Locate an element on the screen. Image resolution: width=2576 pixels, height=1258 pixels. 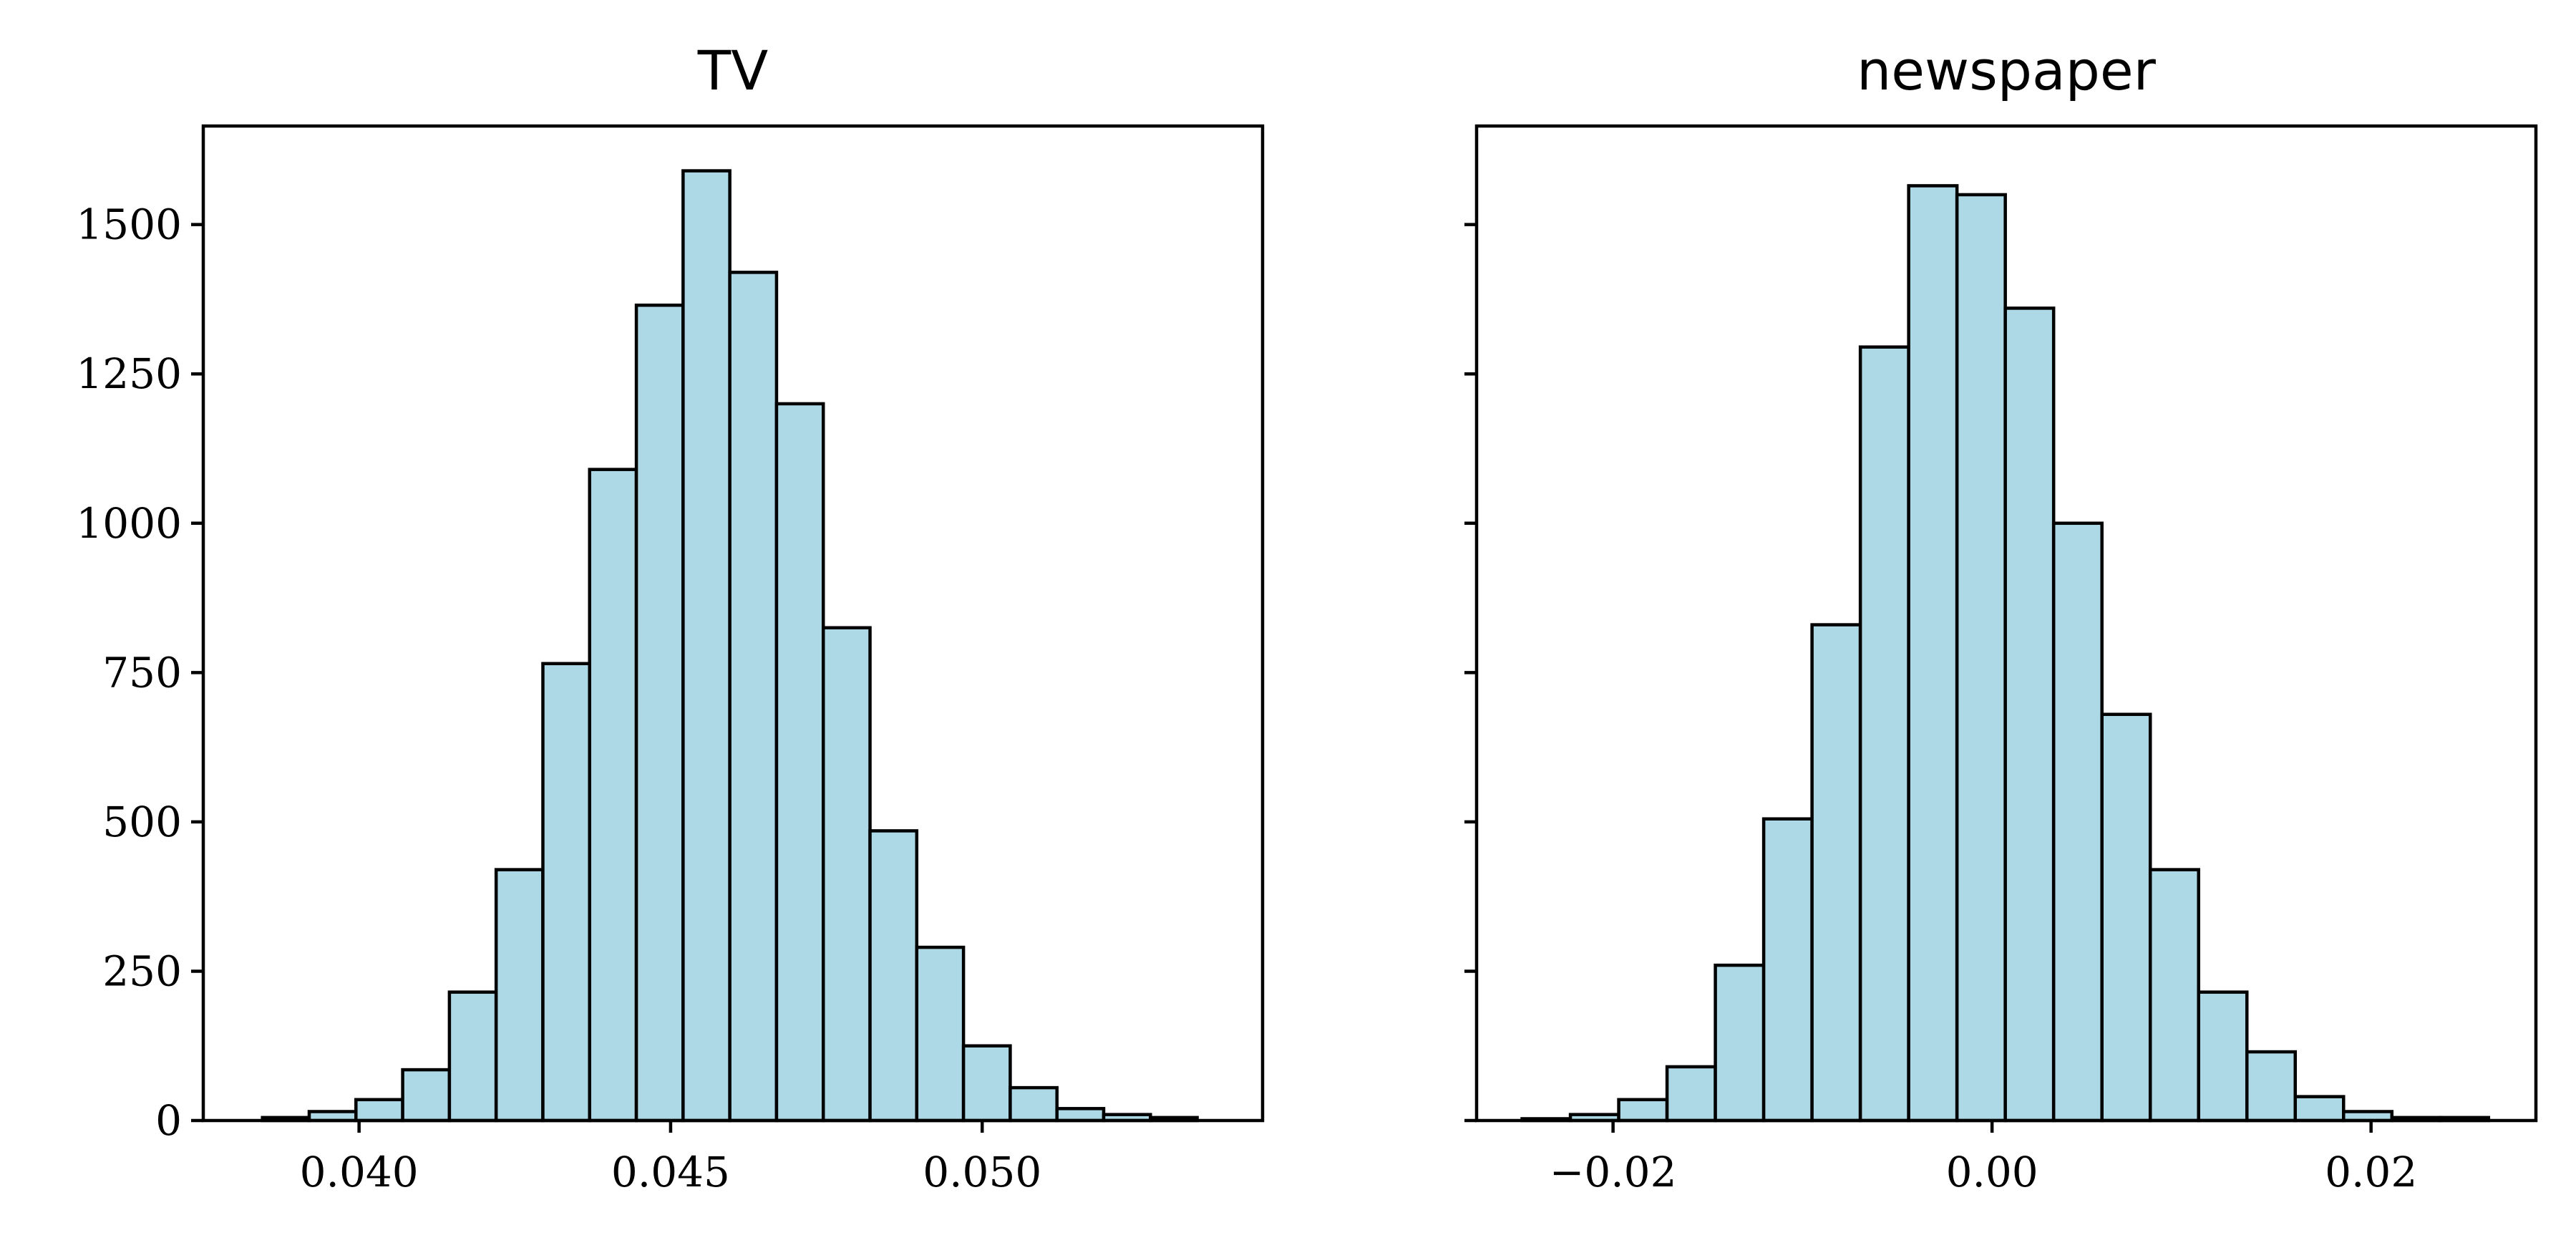
tv-y-tick-label: 0 is located at coordinates (168, 1120).